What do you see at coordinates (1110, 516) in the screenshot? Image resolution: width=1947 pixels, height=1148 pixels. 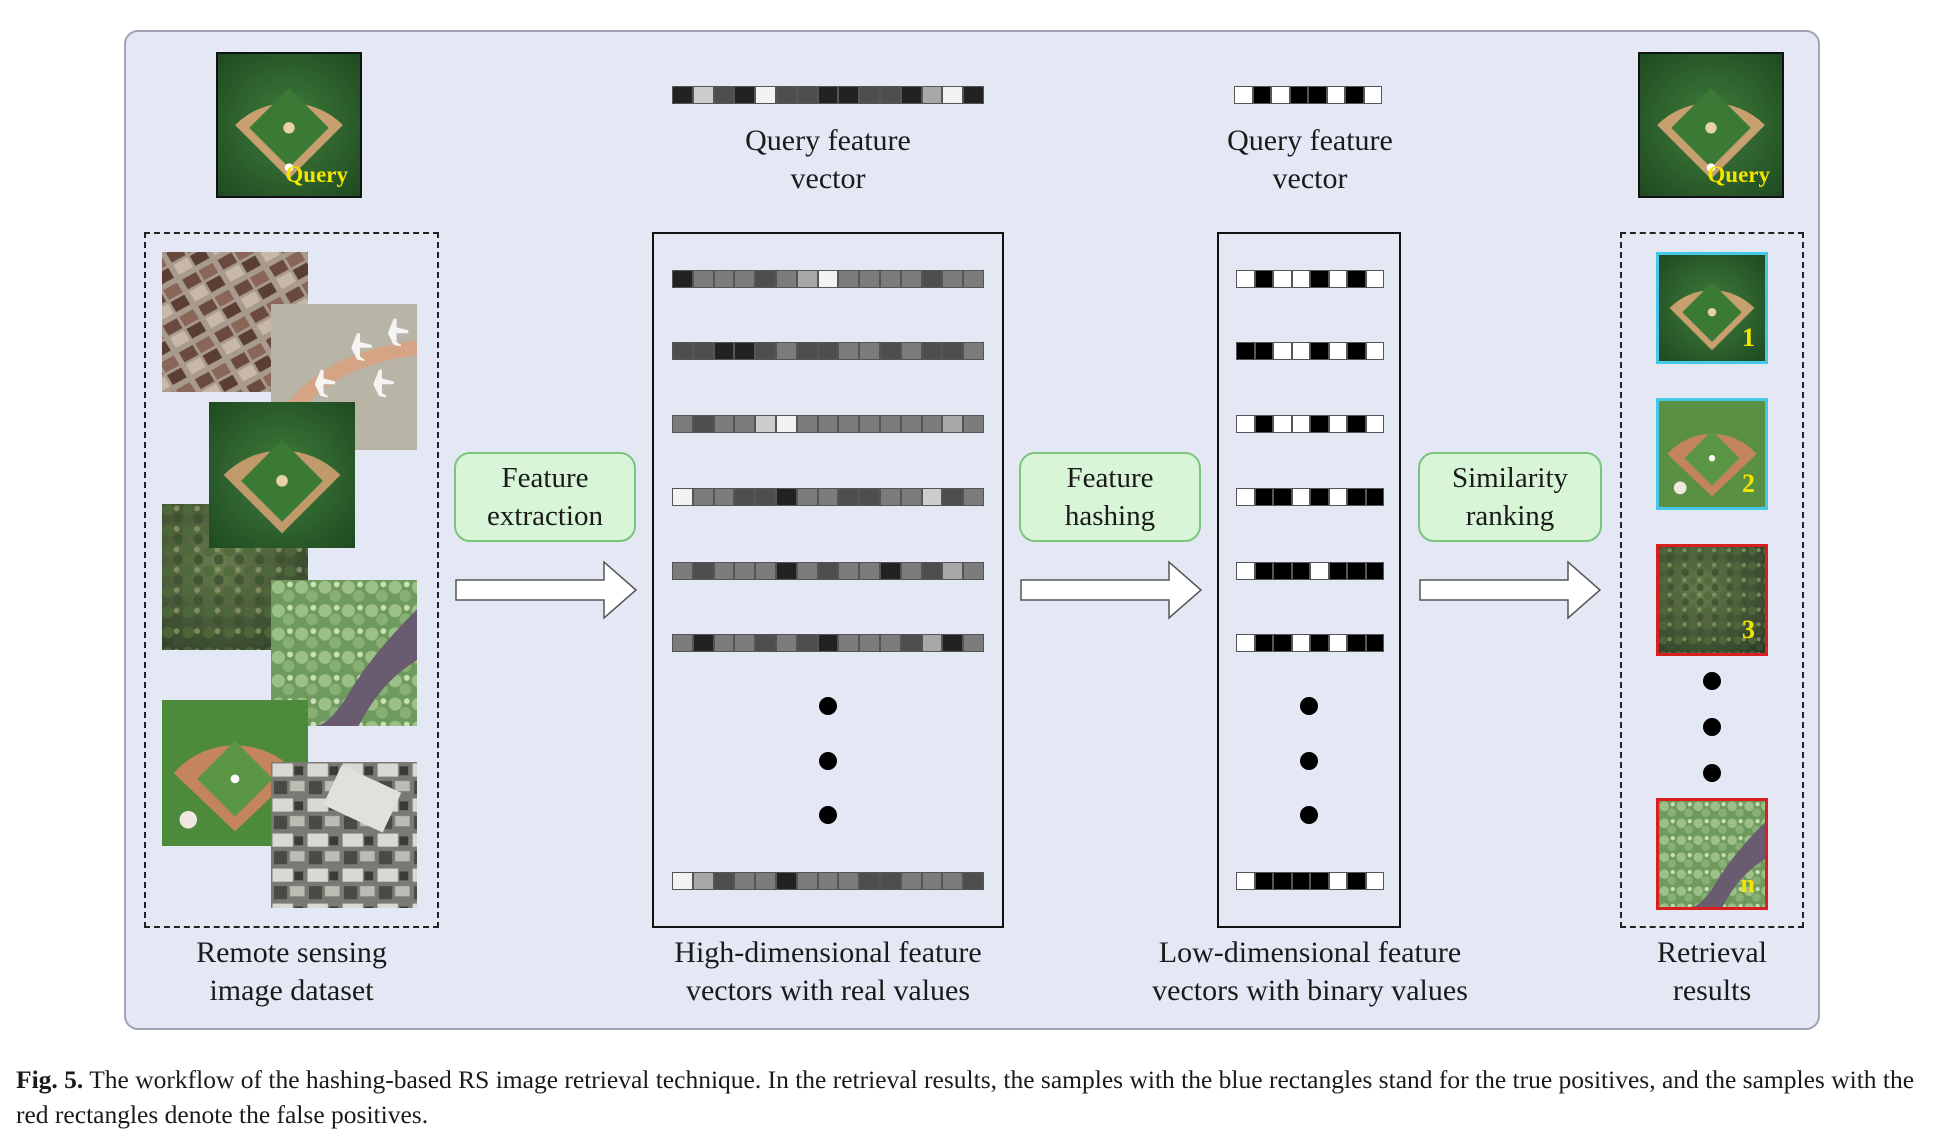 I see `feature-hashing-line-2: hashing` at bounding box center [1110, 516].